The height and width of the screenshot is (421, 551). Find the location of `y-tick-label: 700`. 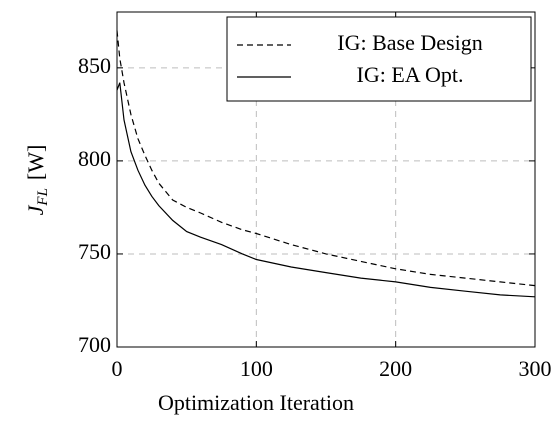

y-tick-label: 700 is located at coordinates (94, 344).